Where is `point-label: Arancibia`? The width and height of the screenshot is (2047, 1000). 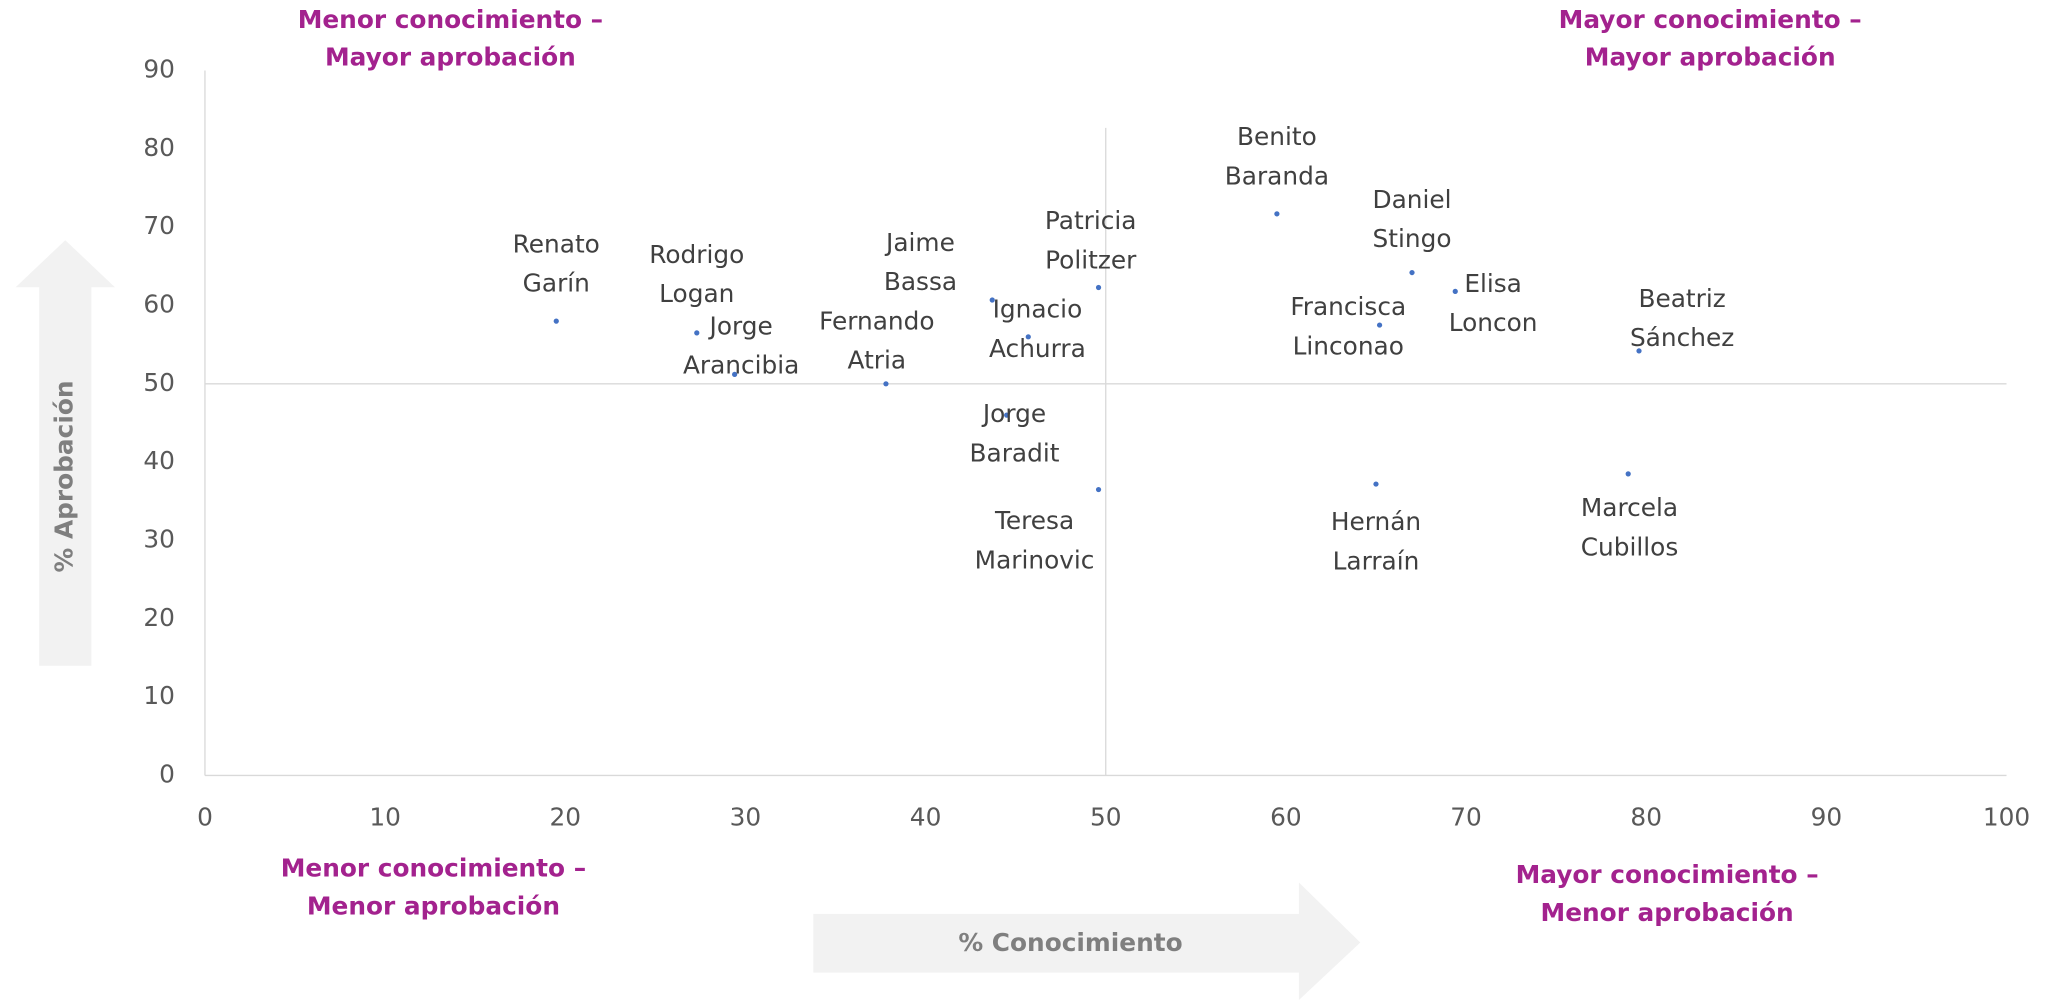 point-label: Arancibia is located at coordinates (741, 365).